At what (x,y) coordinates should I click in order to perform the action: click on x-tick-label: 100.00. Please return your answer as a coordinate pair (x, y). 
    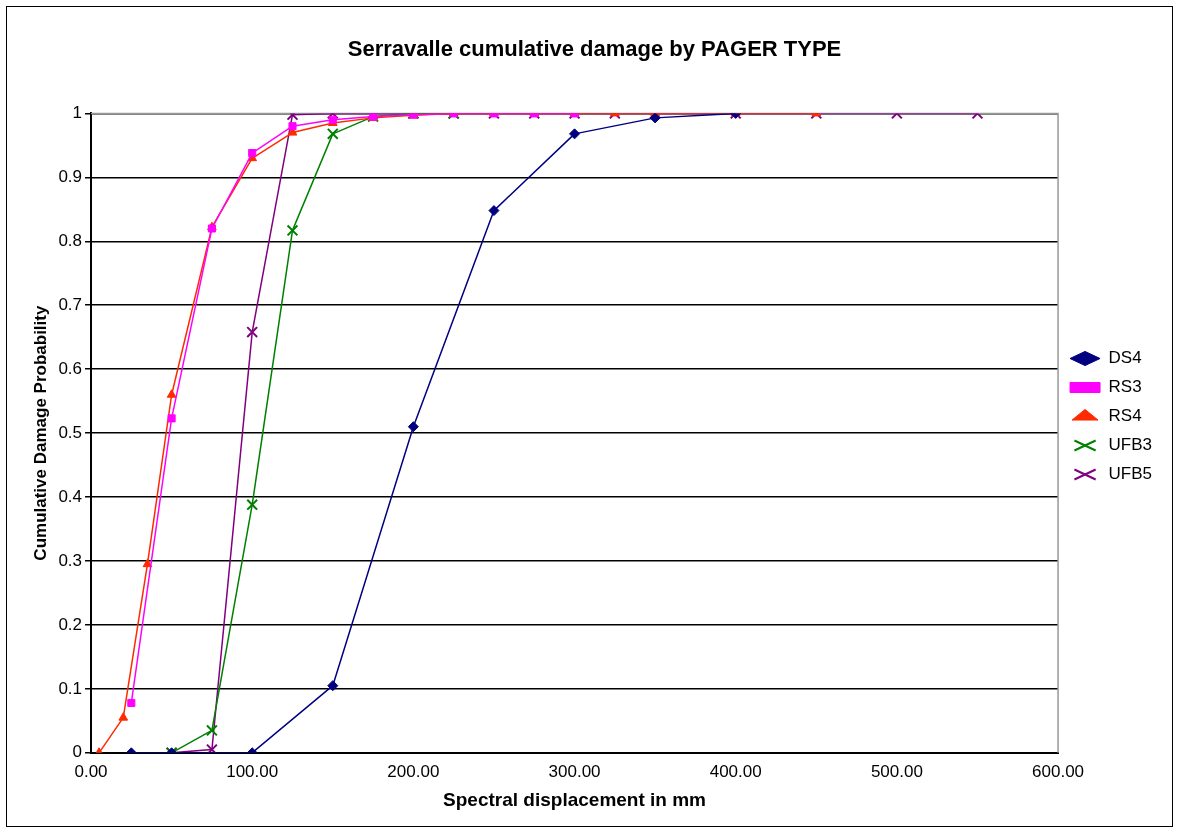
    Looking at the image, I should click on (252, 771).